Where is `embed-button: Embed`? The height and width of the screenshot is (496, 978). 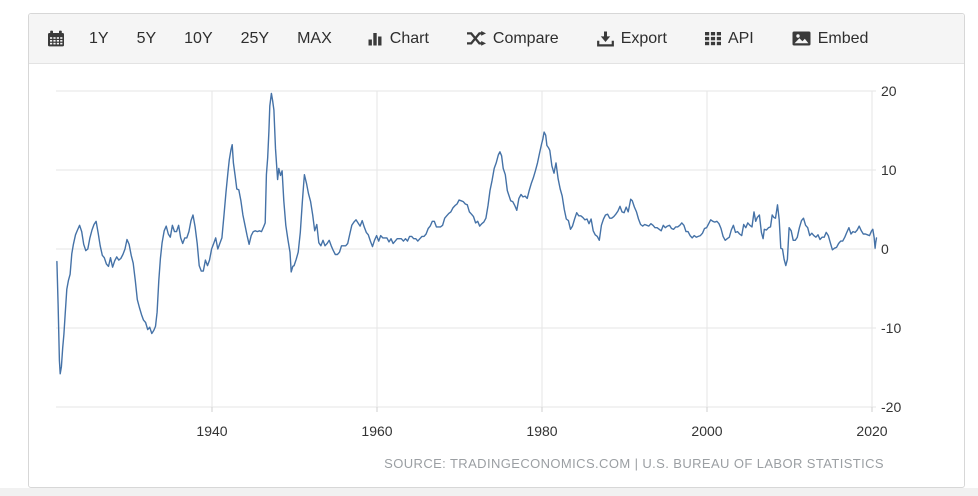 embed-button: Embed is located at coordinates (830, 39).